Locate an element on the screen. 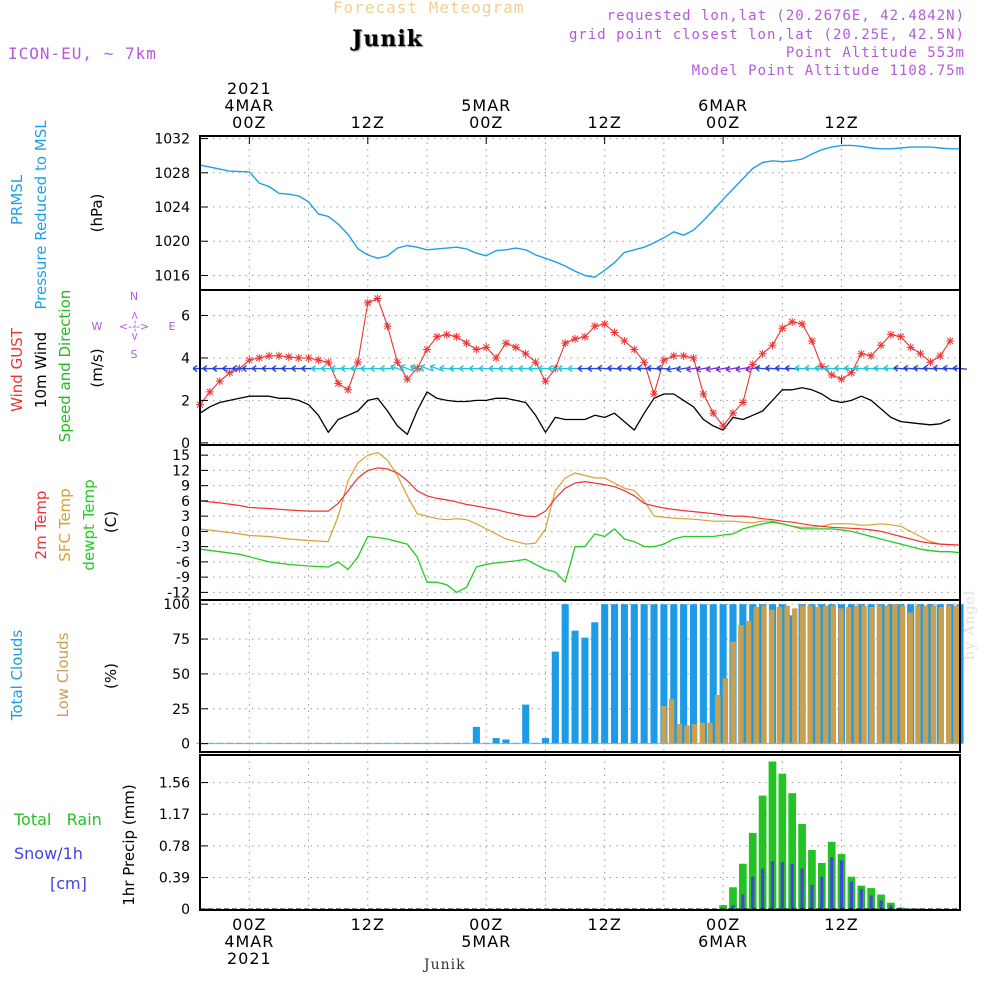 The height and width of the screenshot is (1000, 1000). cloud-ytick-label: 0 is located at coordinates (185, 745).